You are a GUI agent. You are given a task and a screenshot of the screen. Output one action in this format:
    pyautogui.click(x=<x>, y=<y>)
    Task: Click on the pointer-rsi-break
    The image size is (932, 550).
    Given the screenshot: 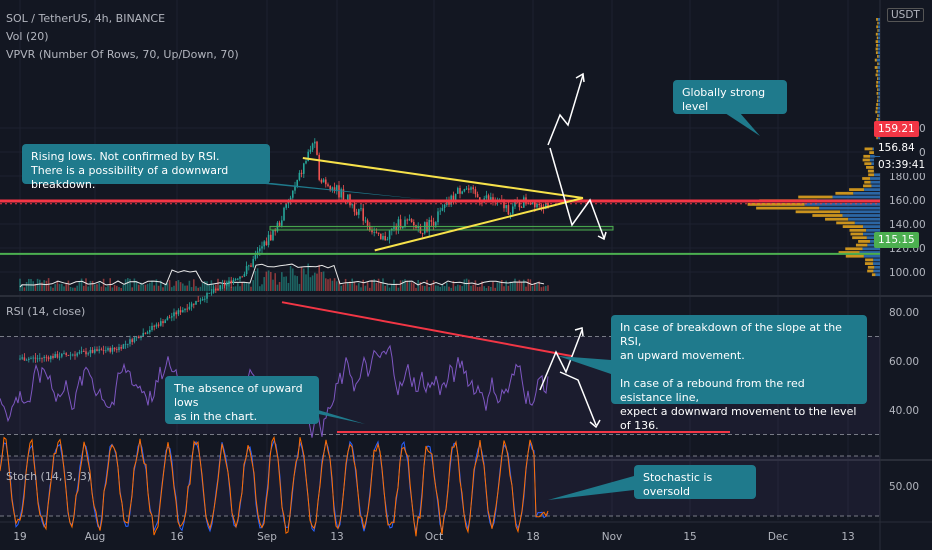 What is the action you would take?
    pyautogui.click(x=584, y=365)
    